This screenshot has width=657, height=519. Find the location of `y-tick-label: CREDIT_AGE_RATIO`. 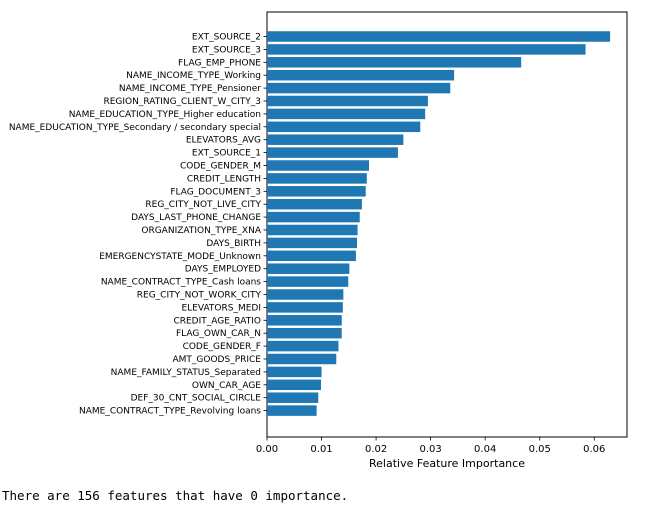

y-tick-label: CREDIT_AGE_RATIO is located at coordinates (217, 321).